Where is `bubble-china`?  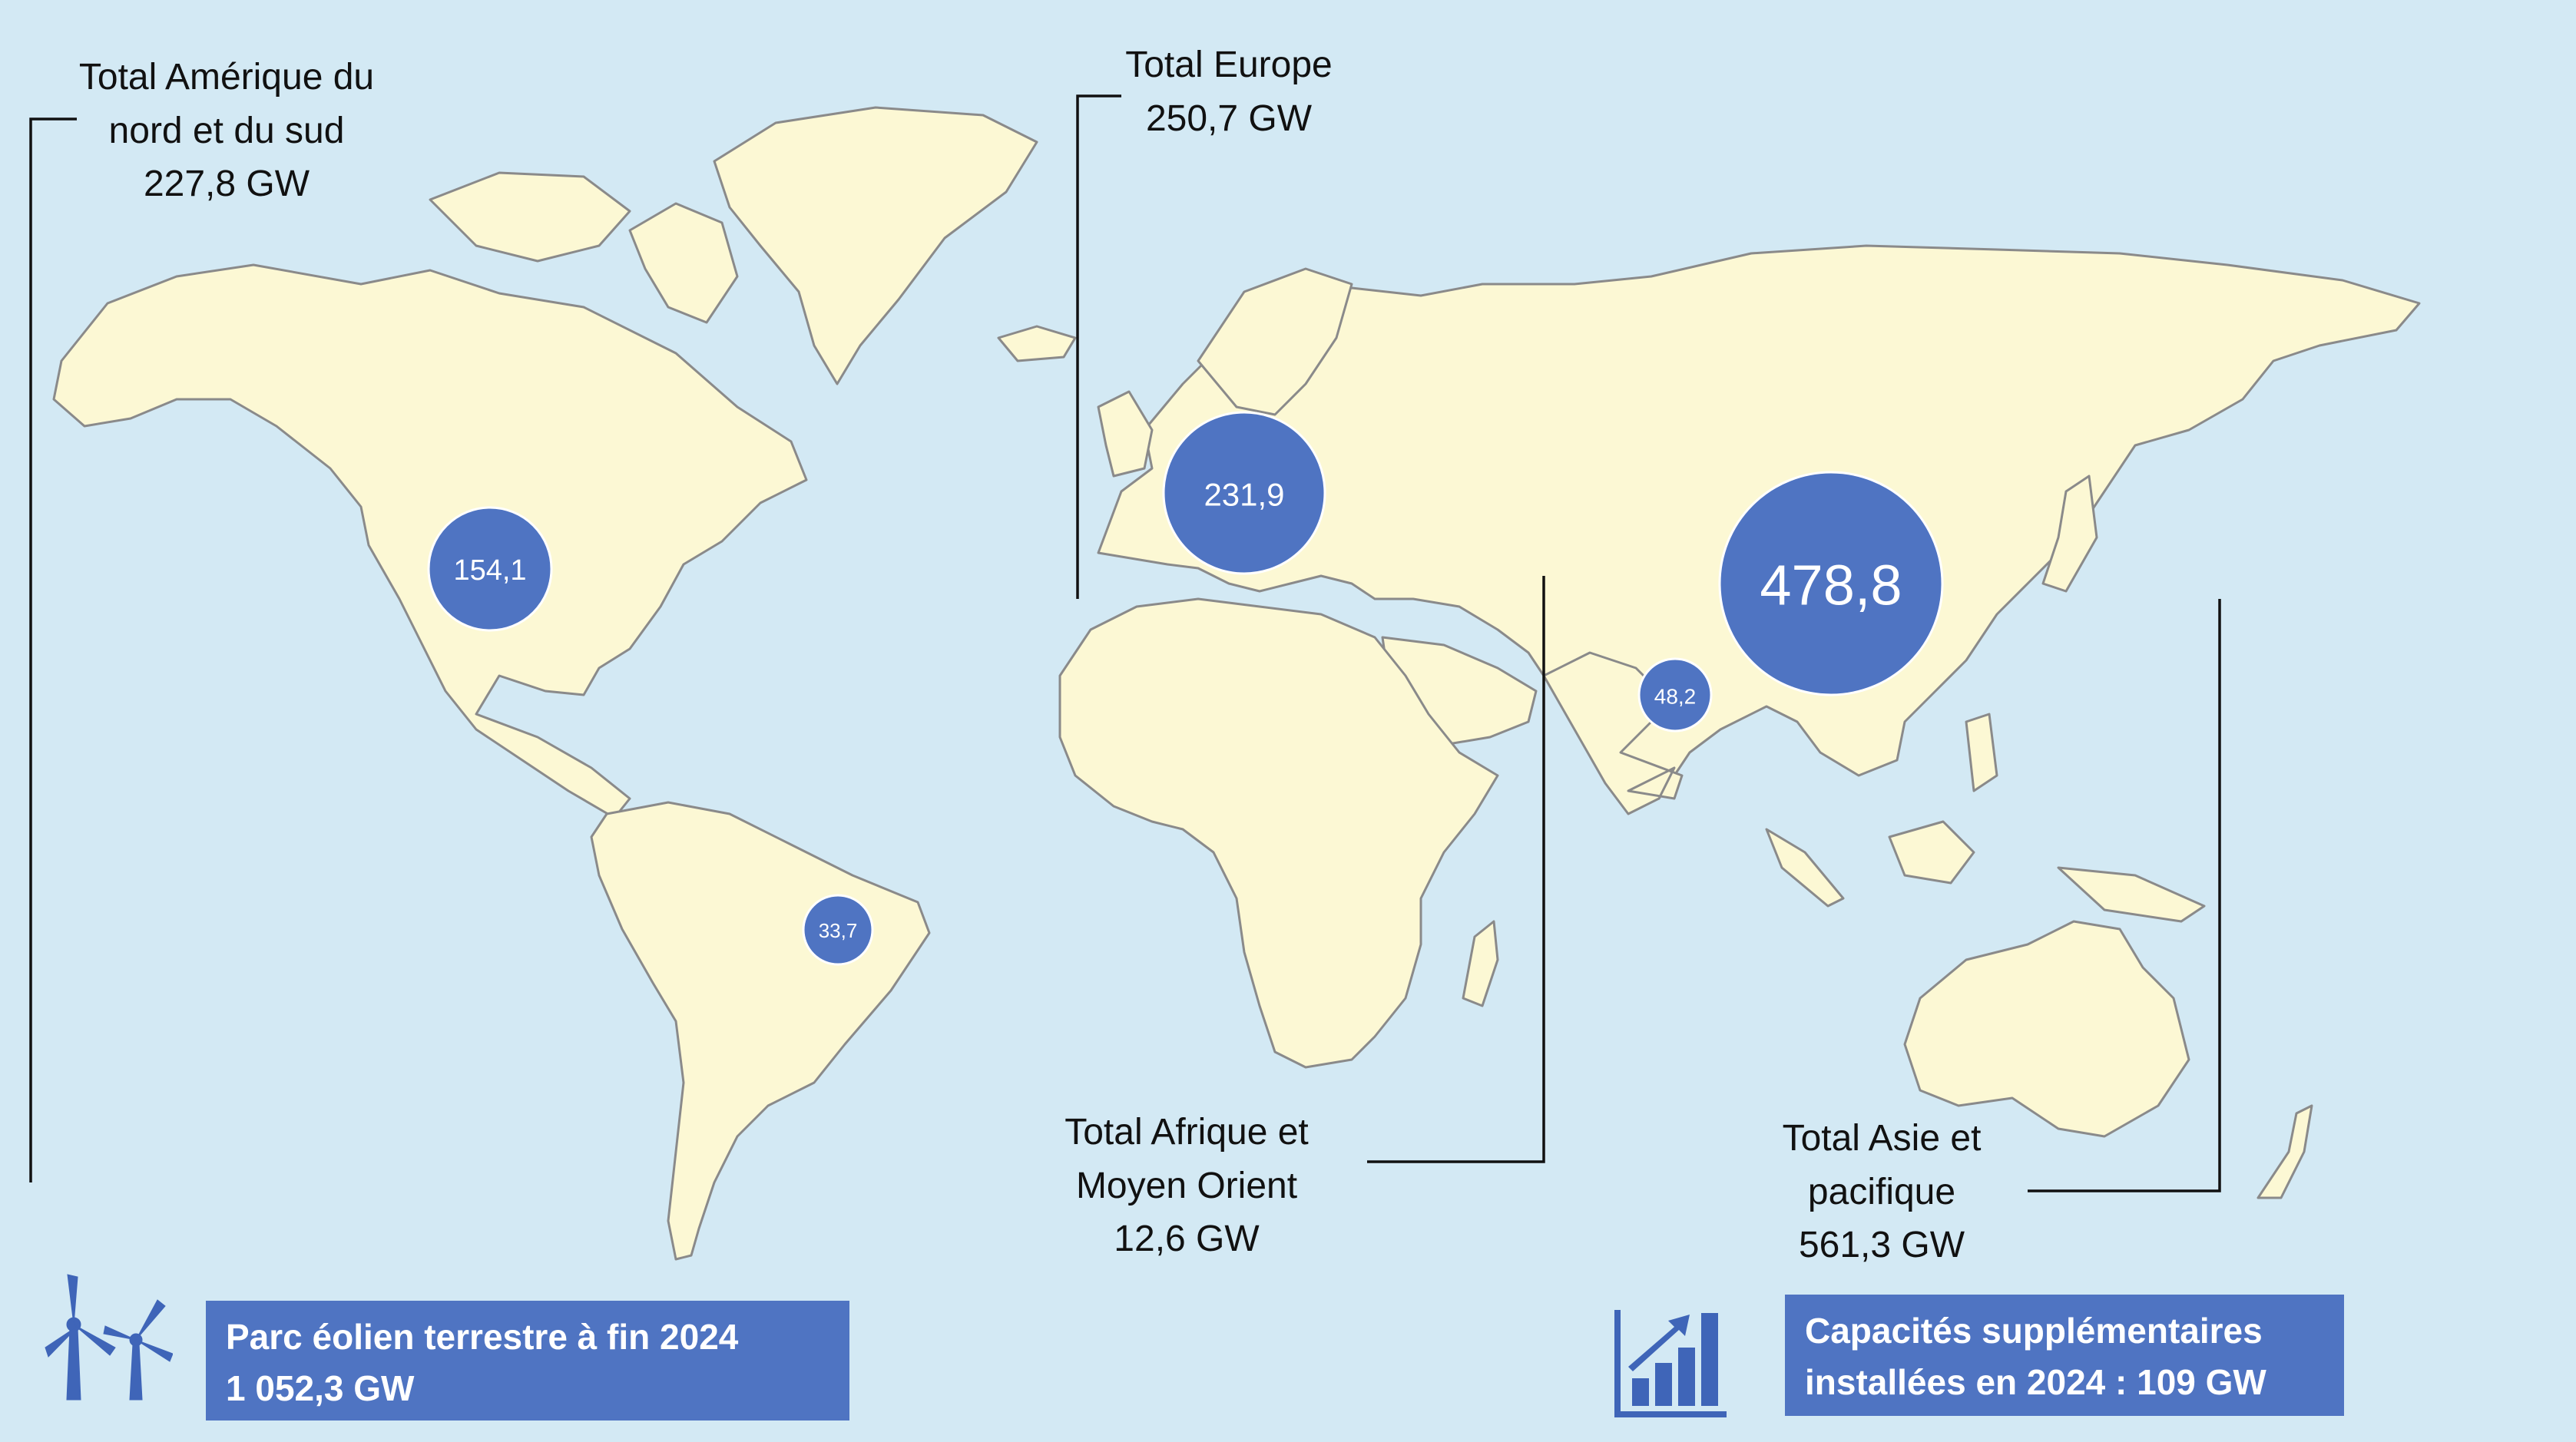 bubble-china is located at coordinates (1831, 584).